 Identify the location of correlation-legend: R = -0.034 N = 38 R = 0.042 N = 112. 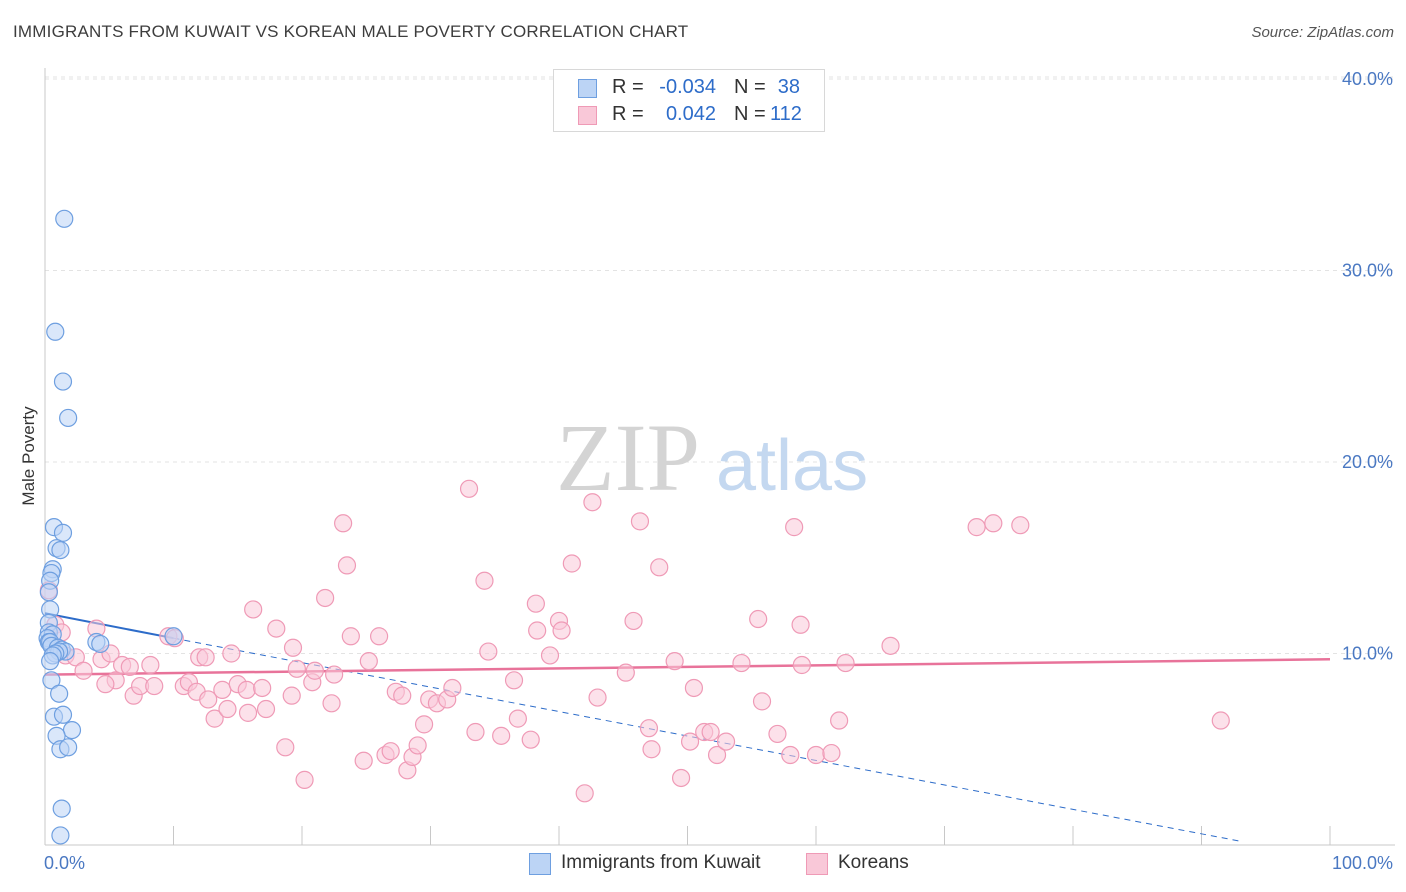
(689, 100).